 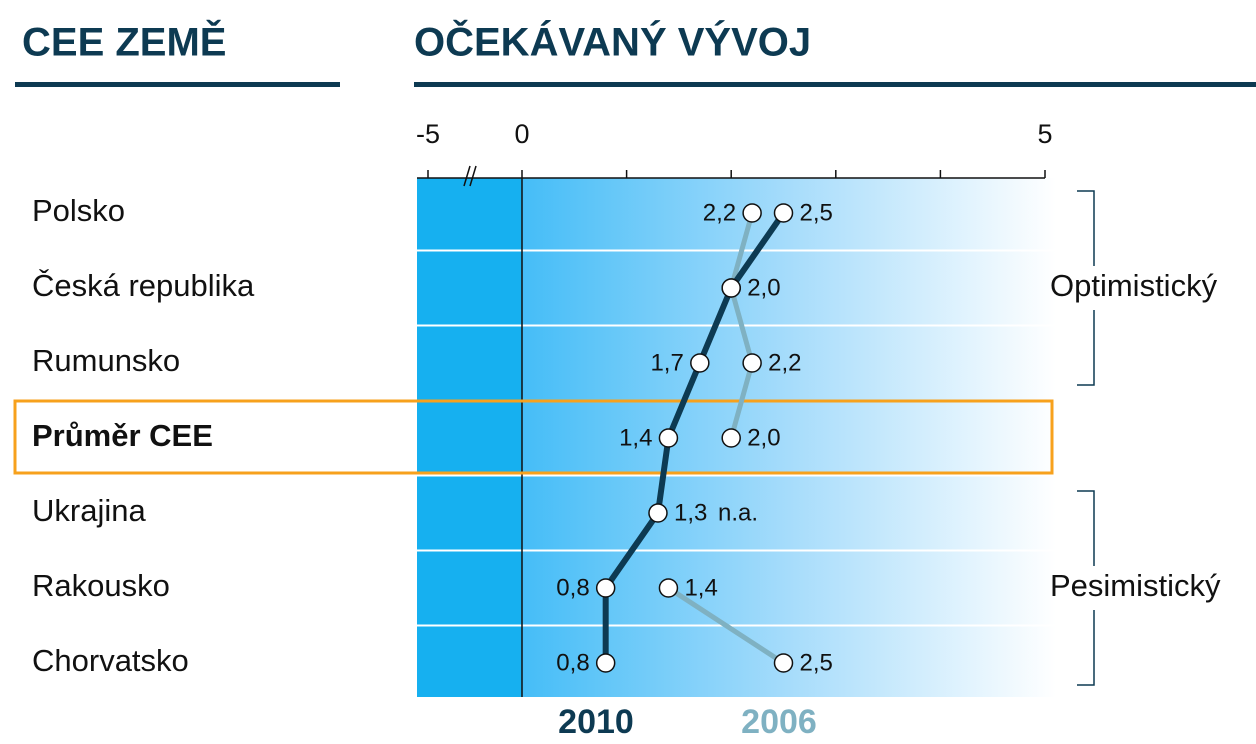 I want to click on category-label: Ukrajina, so click(x=89, y=510).